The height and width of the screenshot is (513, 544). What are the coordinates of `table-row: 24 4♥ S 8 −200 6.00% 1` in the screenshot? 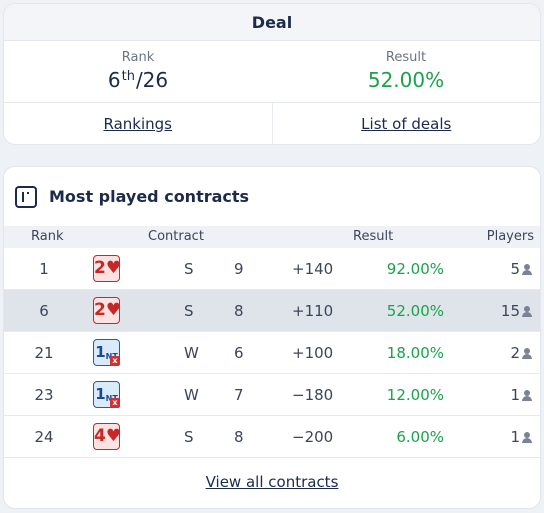 It's located at (272, 437).